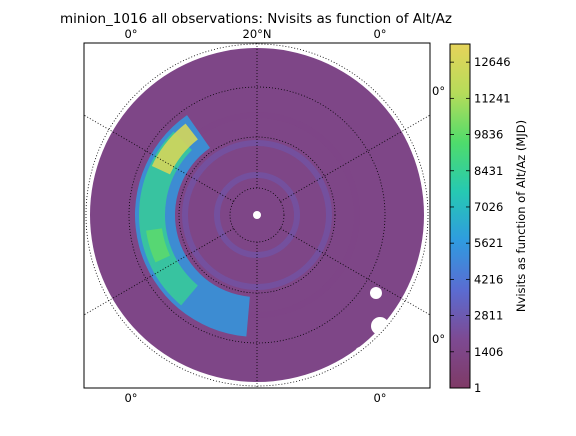 The height and width of the screenshot is (436, 576). What do you see at coordinates (257, 34) in the screenshot?
I see `top-label: 20°N` at bounding box center [257, 34].